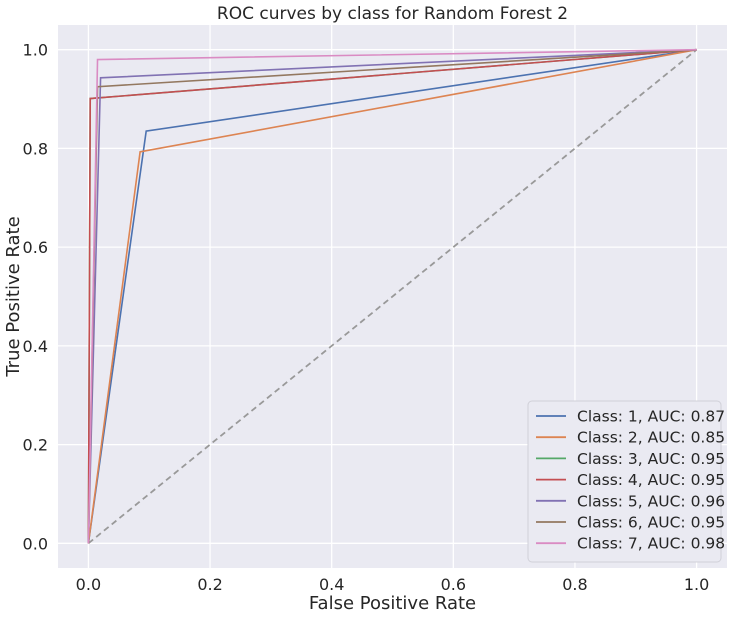 This screenshot has height=618, width=739. Describe the element at coordinates (392, 603) in the screenshot. I see `x-axis-label: False Positive Rate` at that location.